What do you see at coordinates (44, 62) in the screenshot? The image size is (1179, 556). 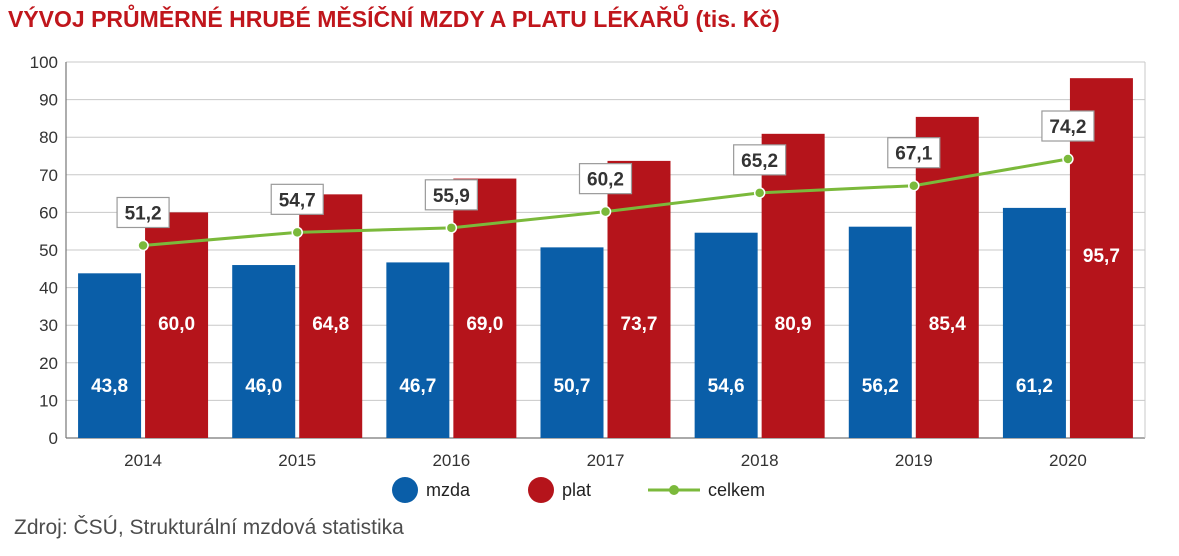 I see `y-tick-label: 100` at bounding box center [44, 62].